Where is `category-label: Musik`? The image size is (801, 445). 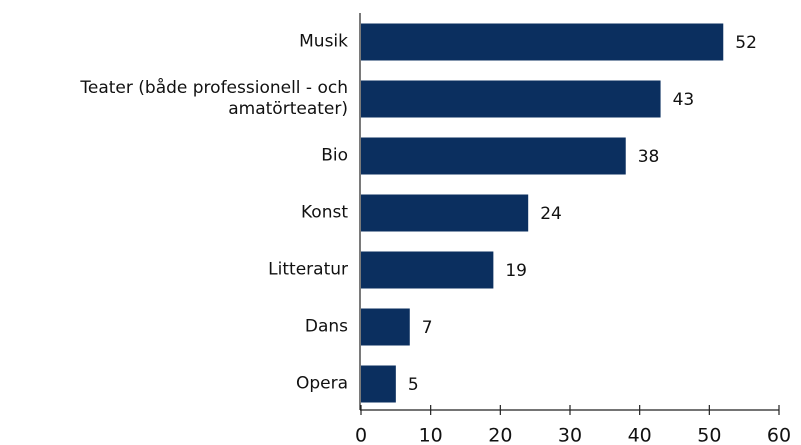 category-label: Musik is located at coordinates (323, 41).